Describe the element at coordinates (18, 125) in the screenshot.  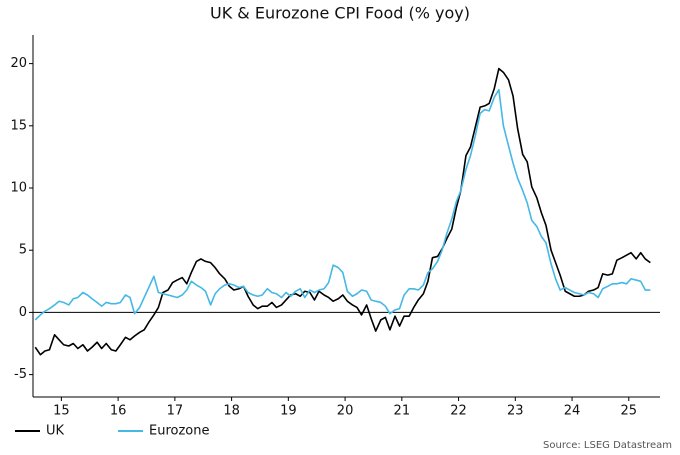
I see `y-tick-label: 15` at that location.